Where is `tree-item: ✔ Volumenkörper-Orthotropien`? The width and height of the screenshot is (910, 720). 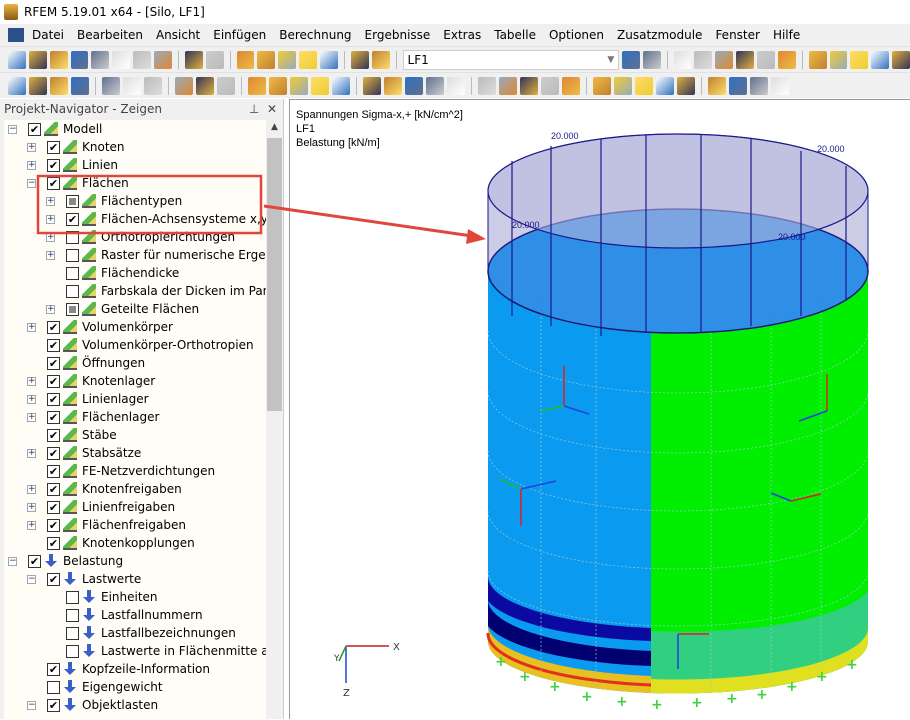
tree-item: ✔ Volumenkörper-Orthotropien is located at coordinates (140, 345).